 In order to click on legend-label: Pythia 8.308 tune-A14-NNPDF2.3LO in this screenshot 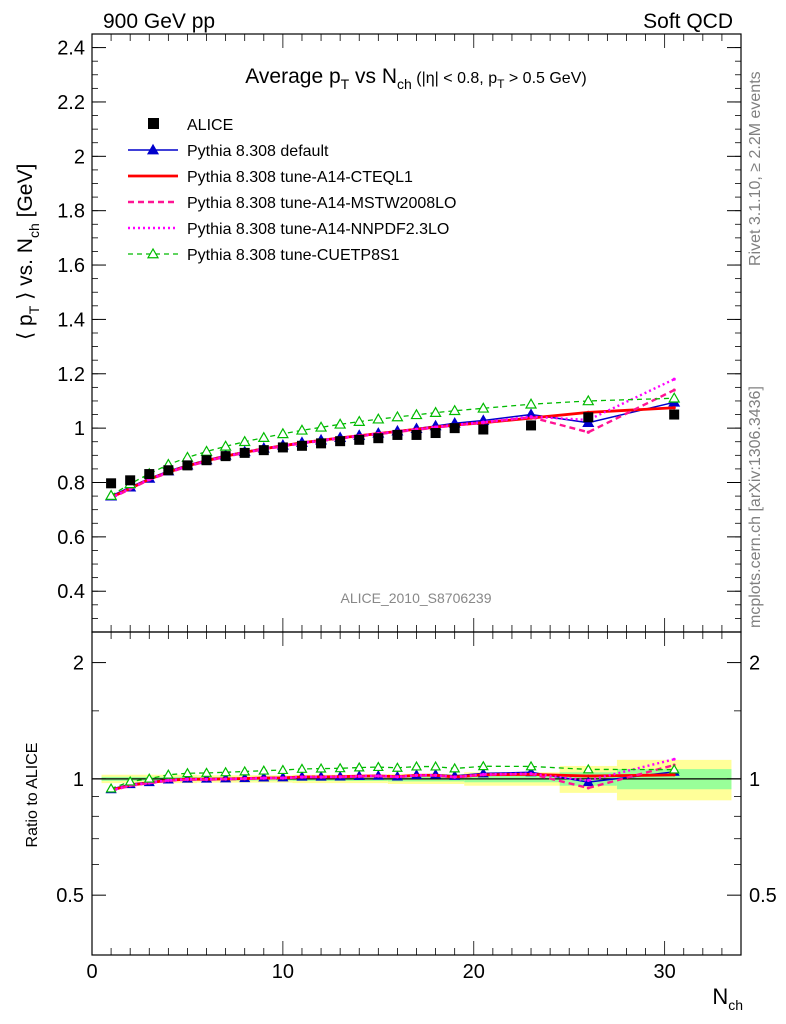, I will do `click(318, 229)`.